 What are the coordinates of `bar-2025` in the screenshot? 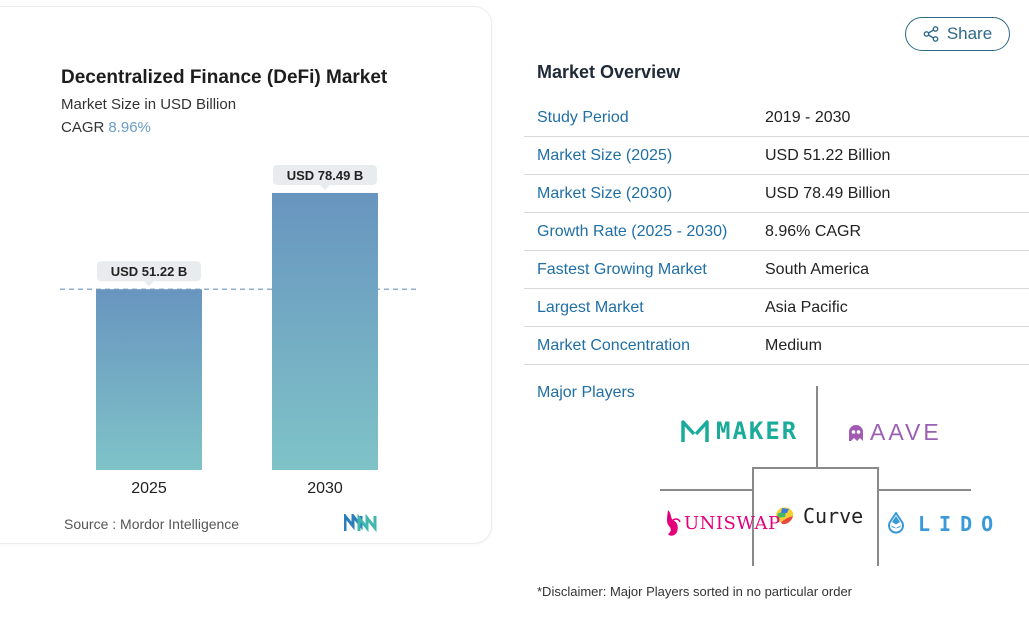 It's located at (149, 379).